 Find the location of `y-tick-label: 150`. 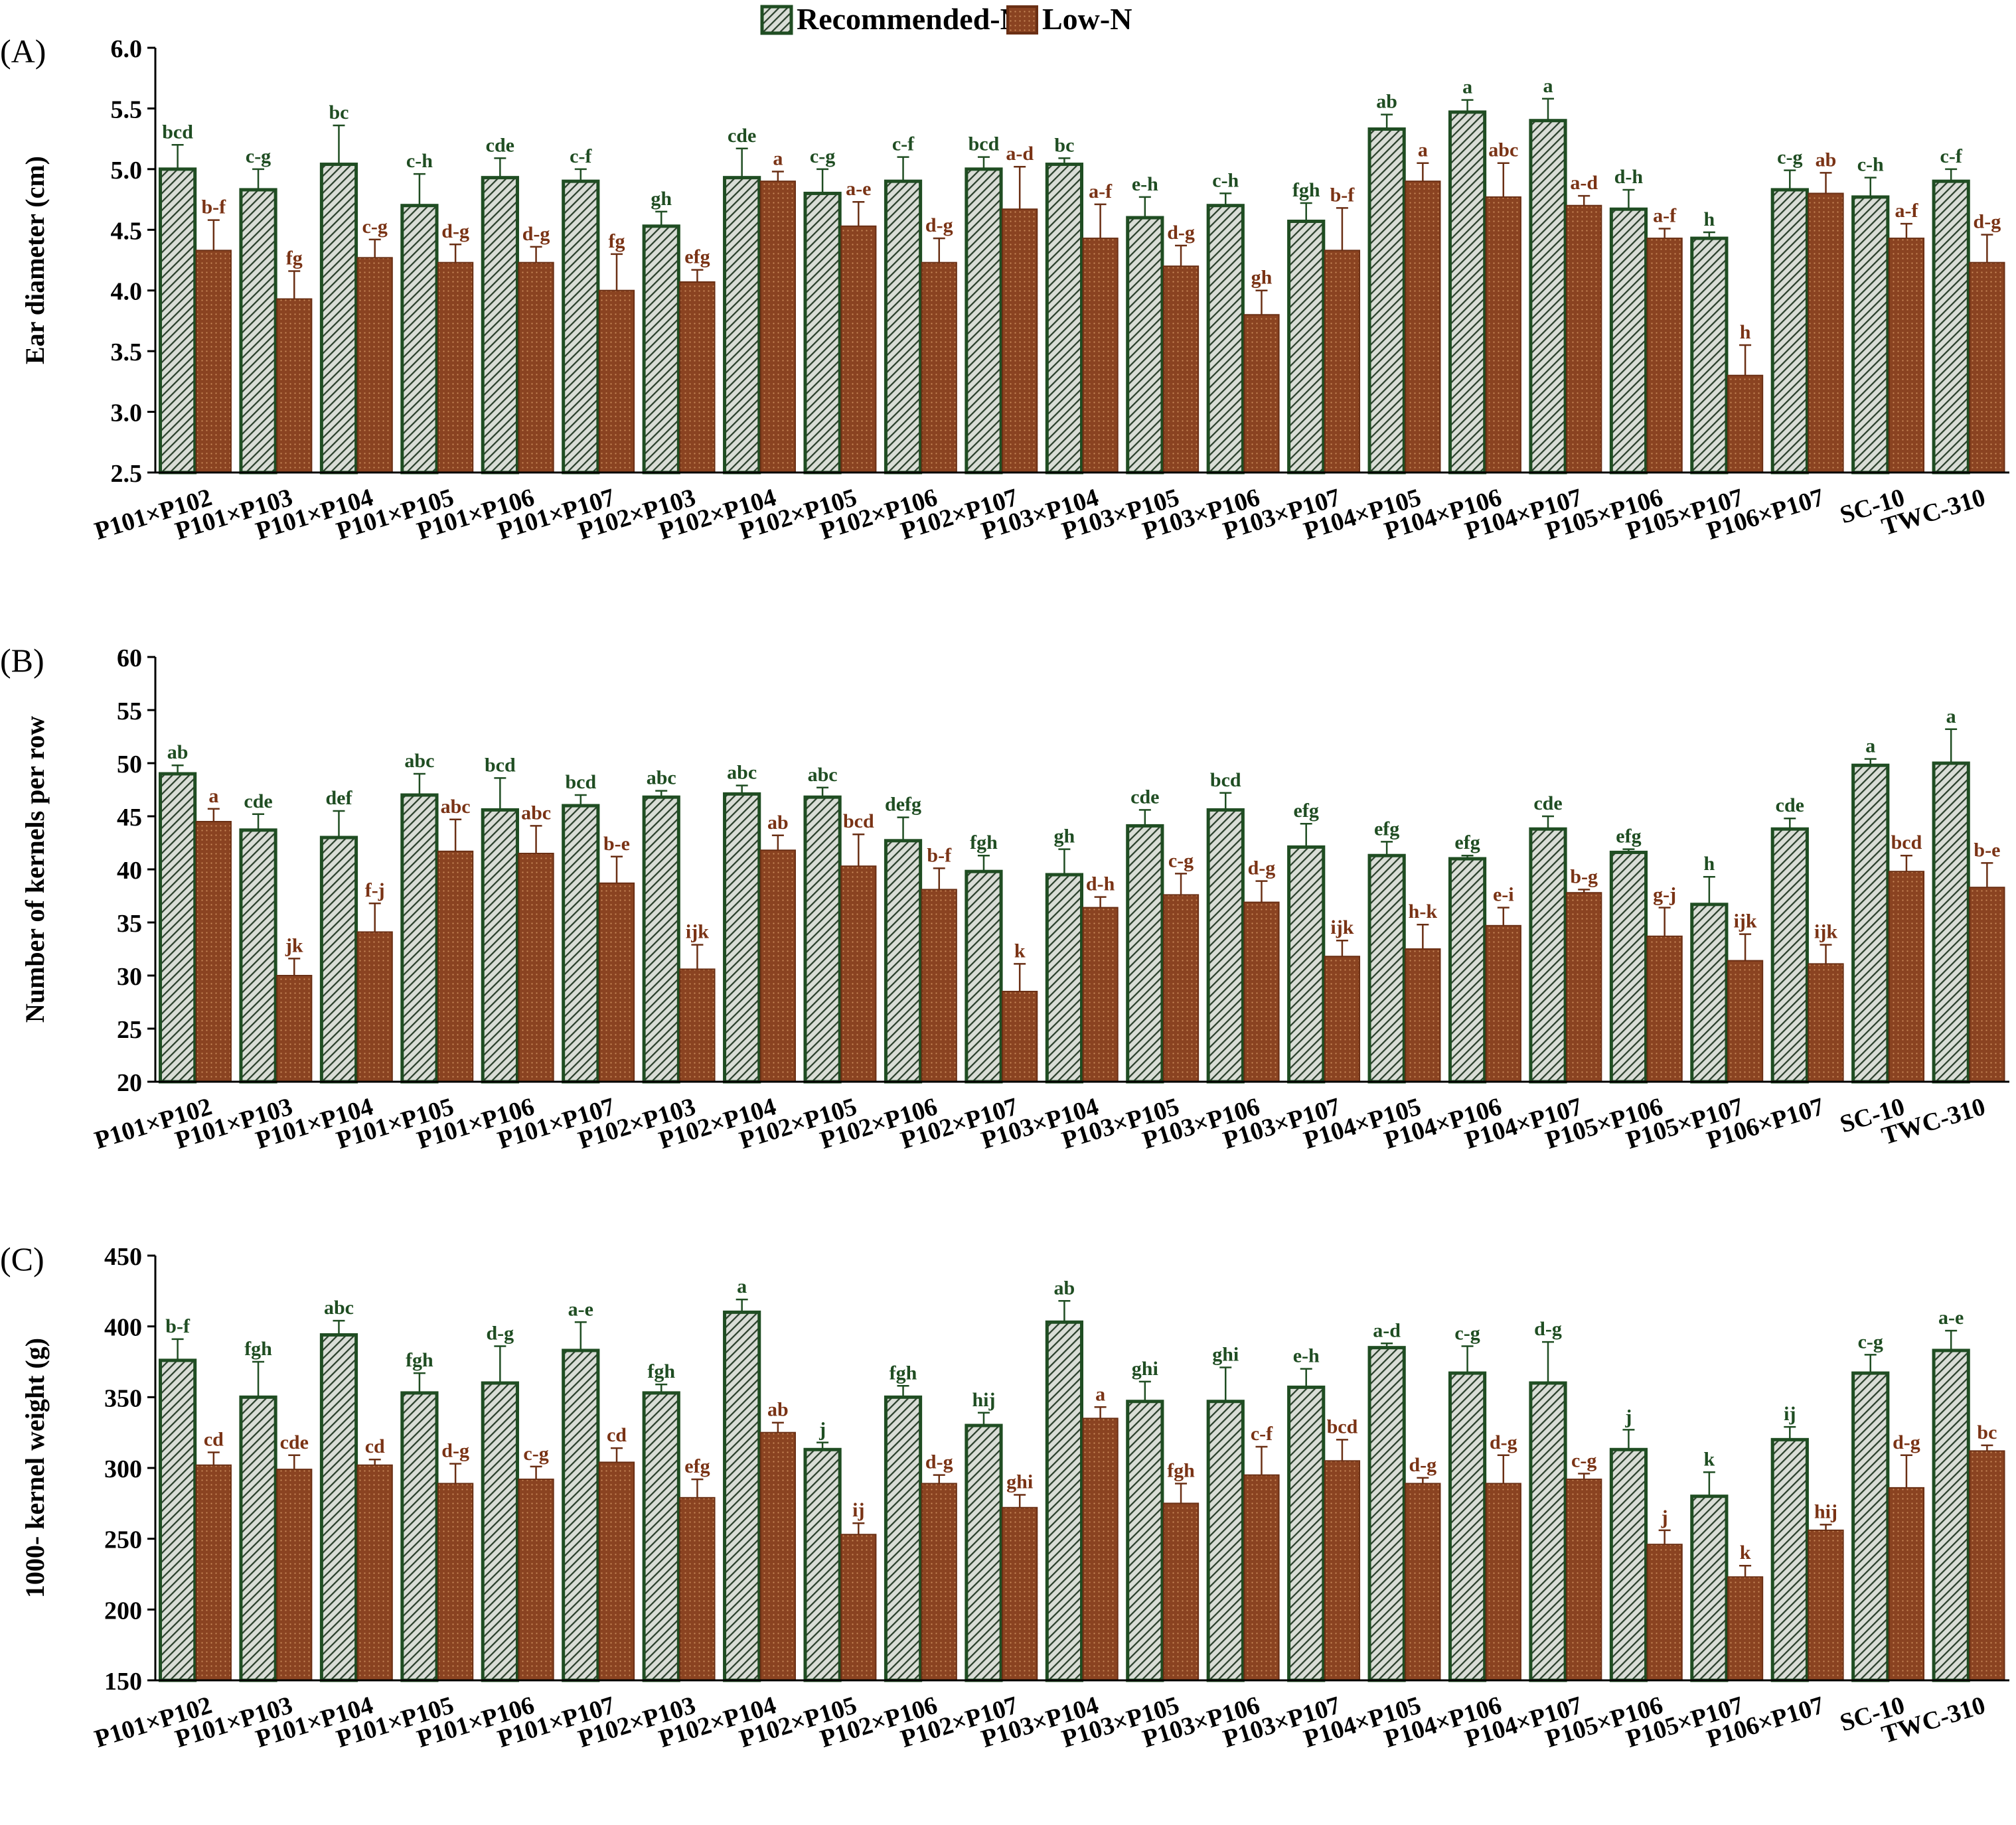

y-tick-label: 150 is located at coordinates (123, 1682).